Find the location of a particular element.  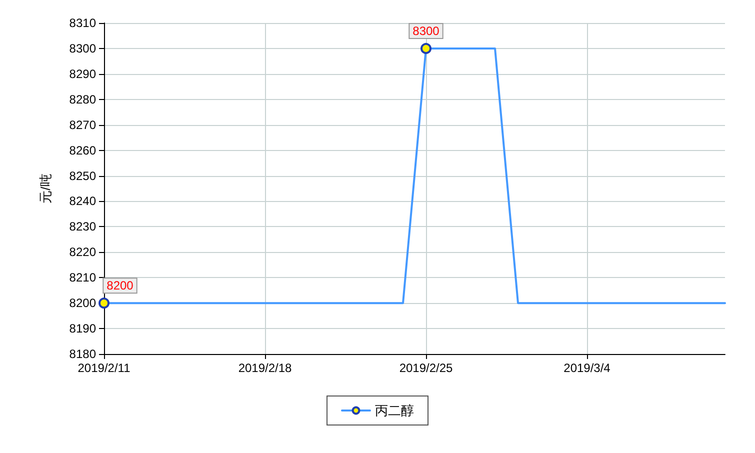

x-tick-label: 2019/2/25 is located at coordinates (426, 368).